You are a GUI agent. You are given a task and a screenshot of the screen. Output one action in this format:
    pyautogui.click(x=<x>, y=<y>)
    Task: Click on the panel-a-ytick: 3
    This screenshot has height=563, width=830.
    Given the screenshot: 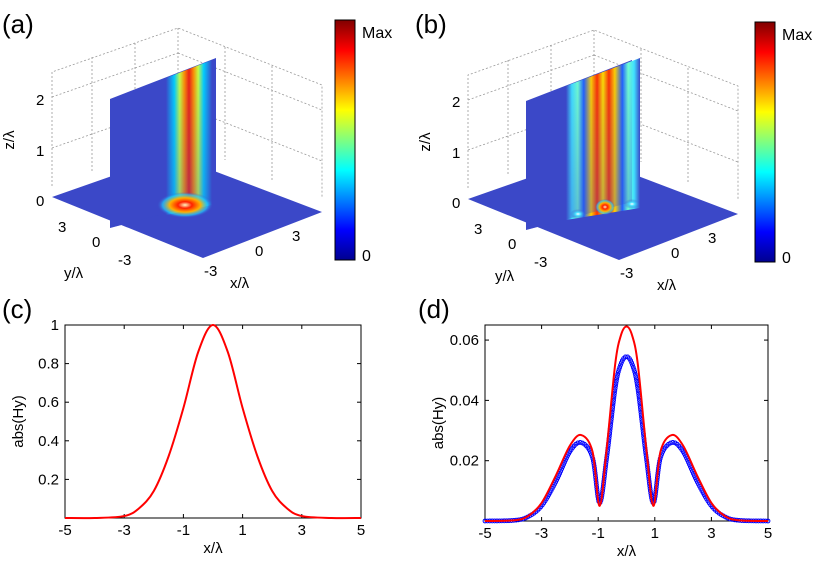 What is the action you would take?
    pyautogui.click(x=62, y=227)
    